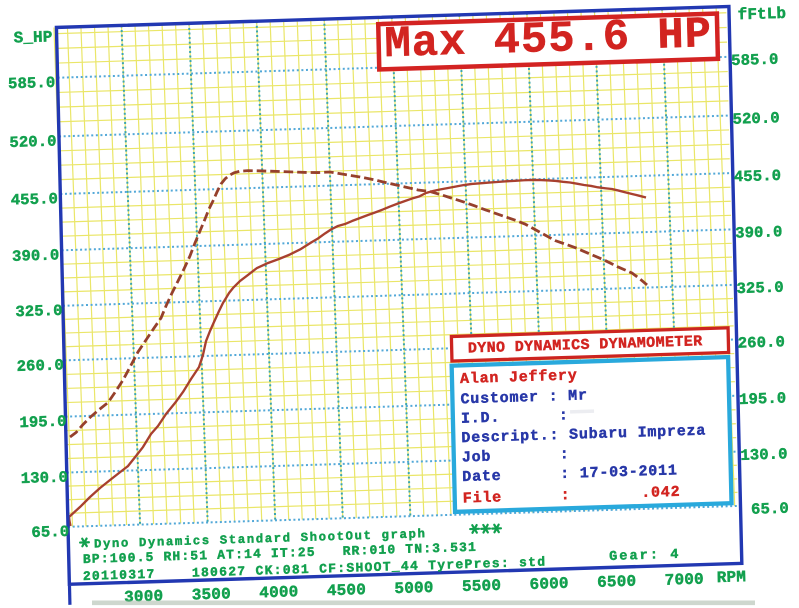  I want to click on svg-text: Job :, so click(516, 456).